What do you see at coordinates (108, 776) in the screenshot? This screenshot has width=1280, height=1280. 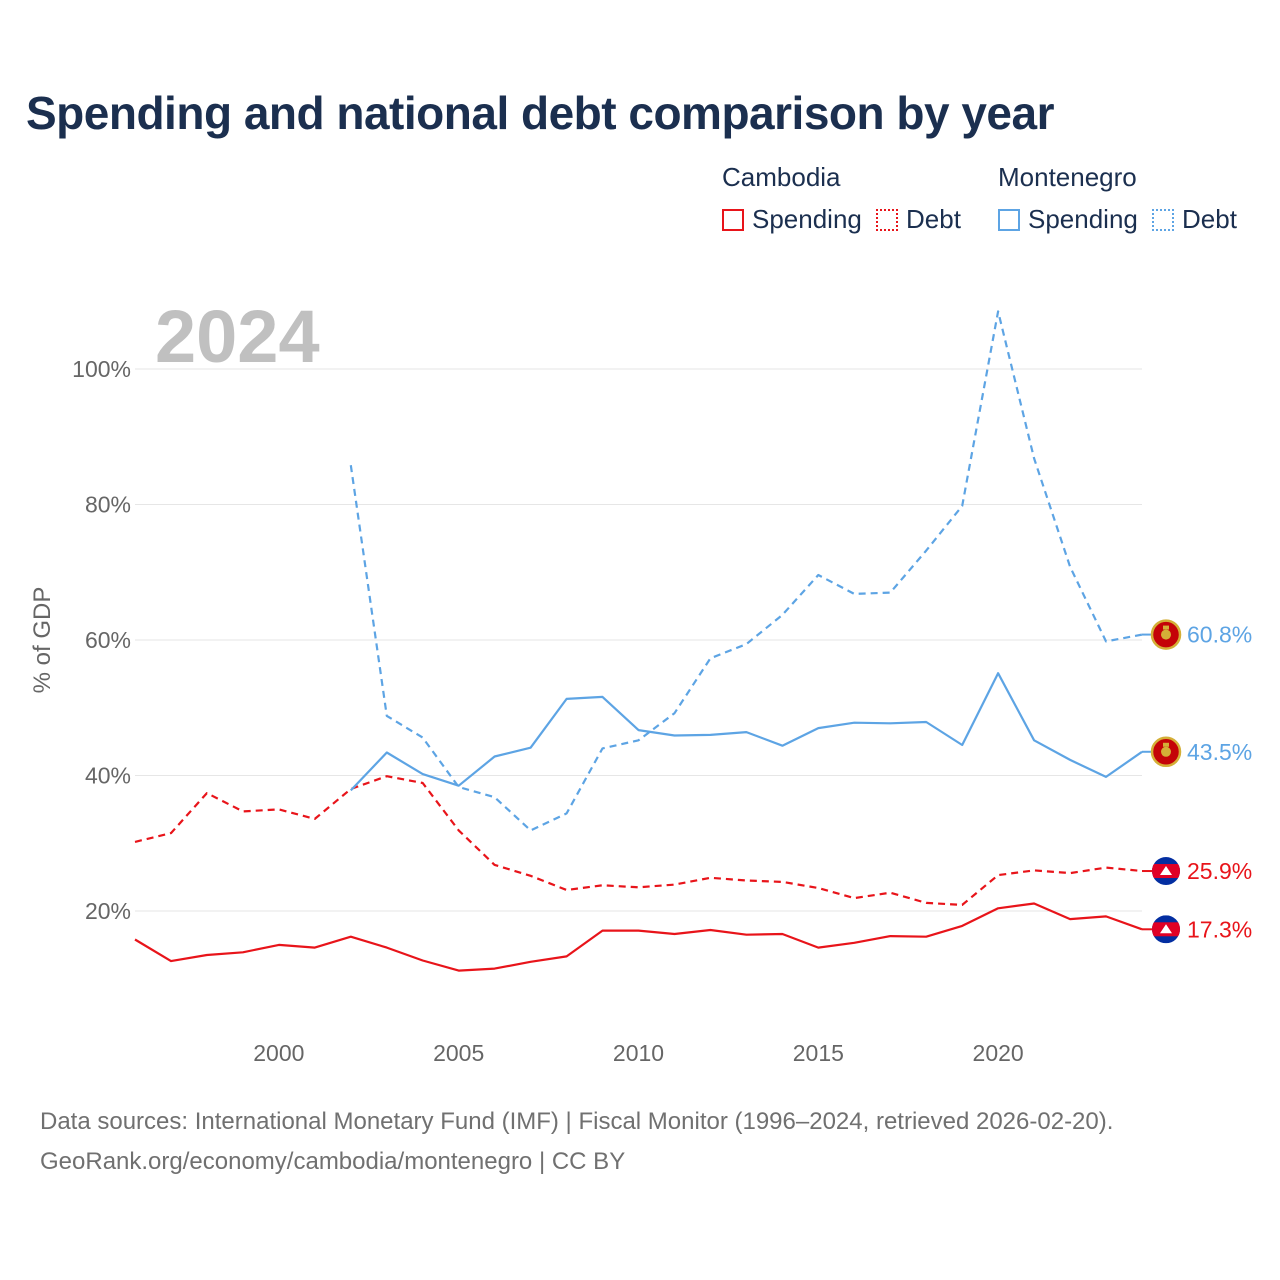 I see `y-tick-label: 40%` at bounding box center [108, 776].